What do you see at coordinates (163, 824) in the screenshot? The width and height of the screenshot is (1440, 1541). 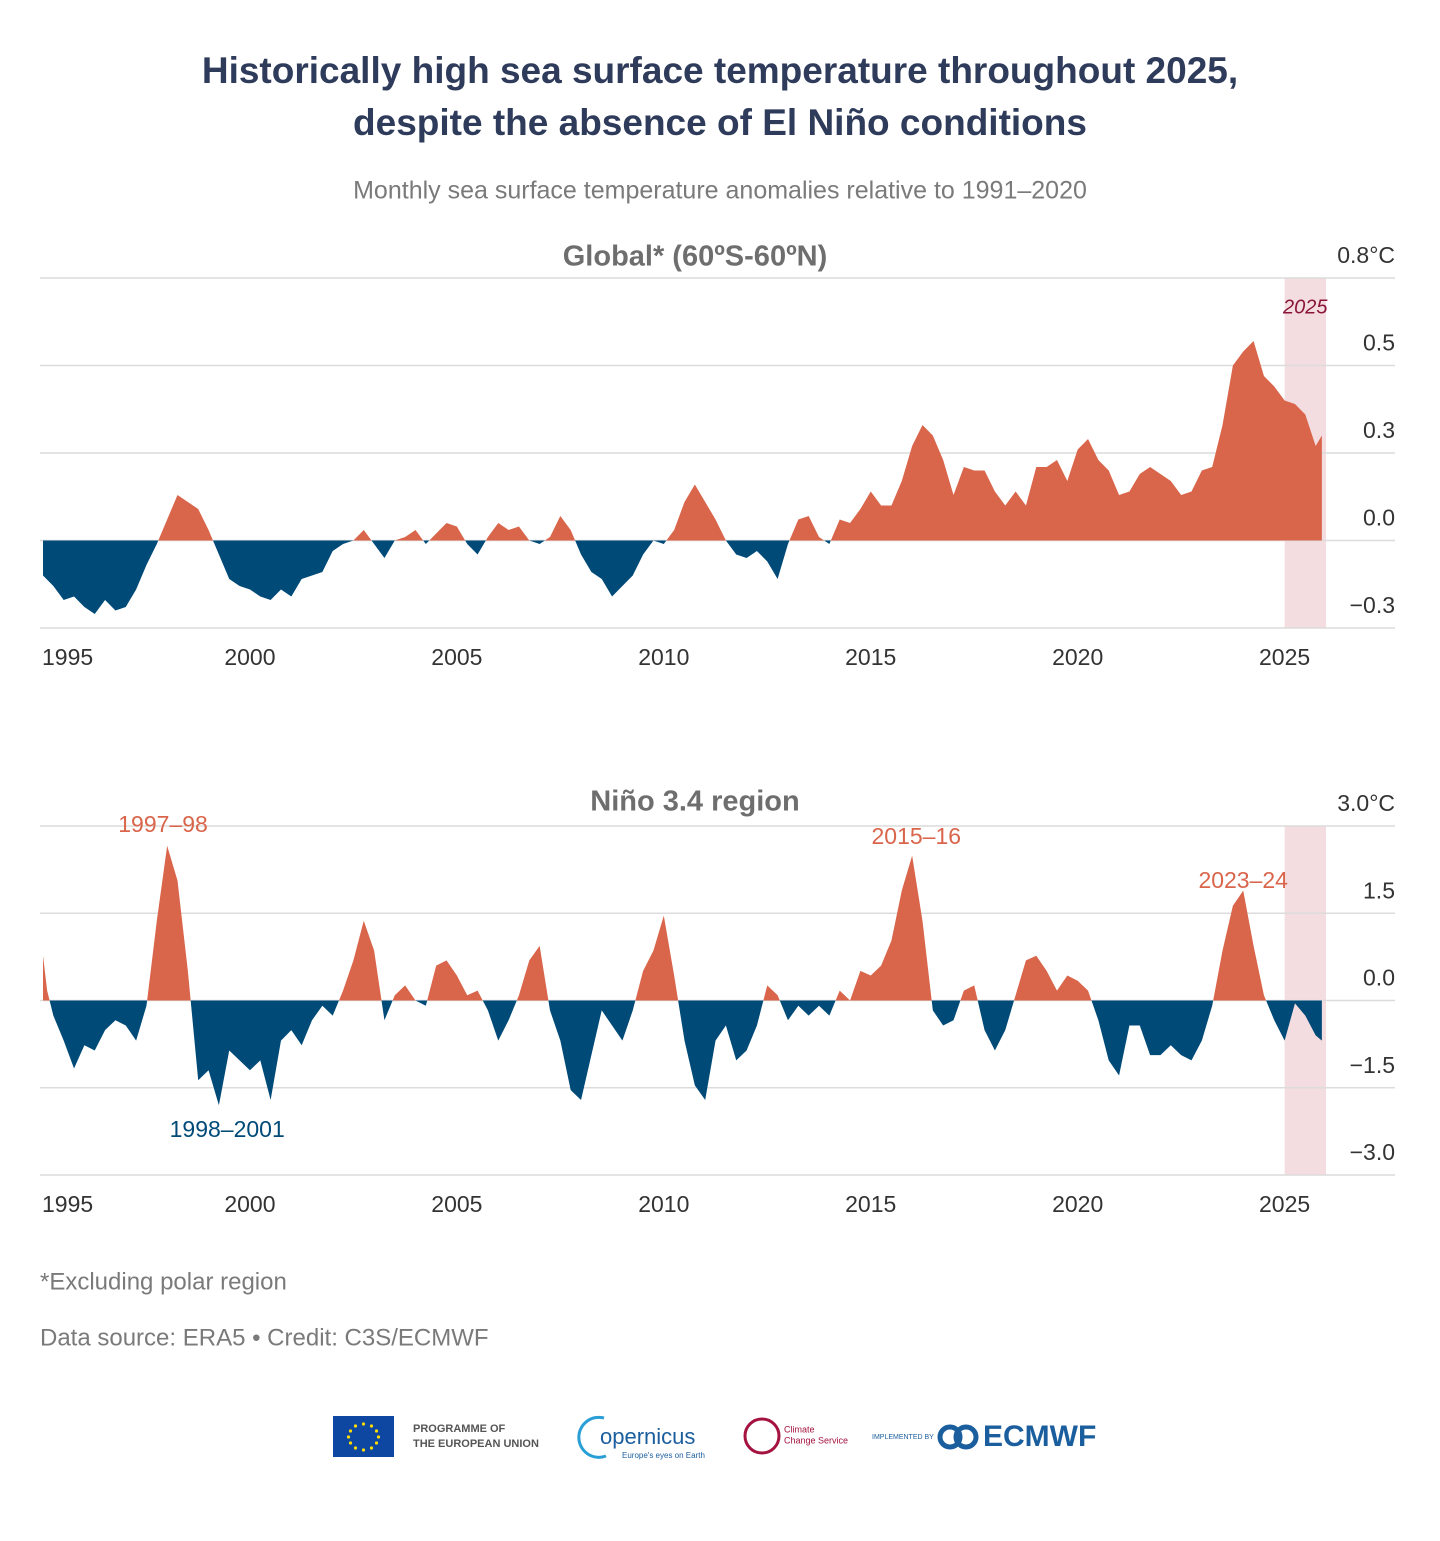 I see `annotation: 1997–98` at bounding box center [163, 824].